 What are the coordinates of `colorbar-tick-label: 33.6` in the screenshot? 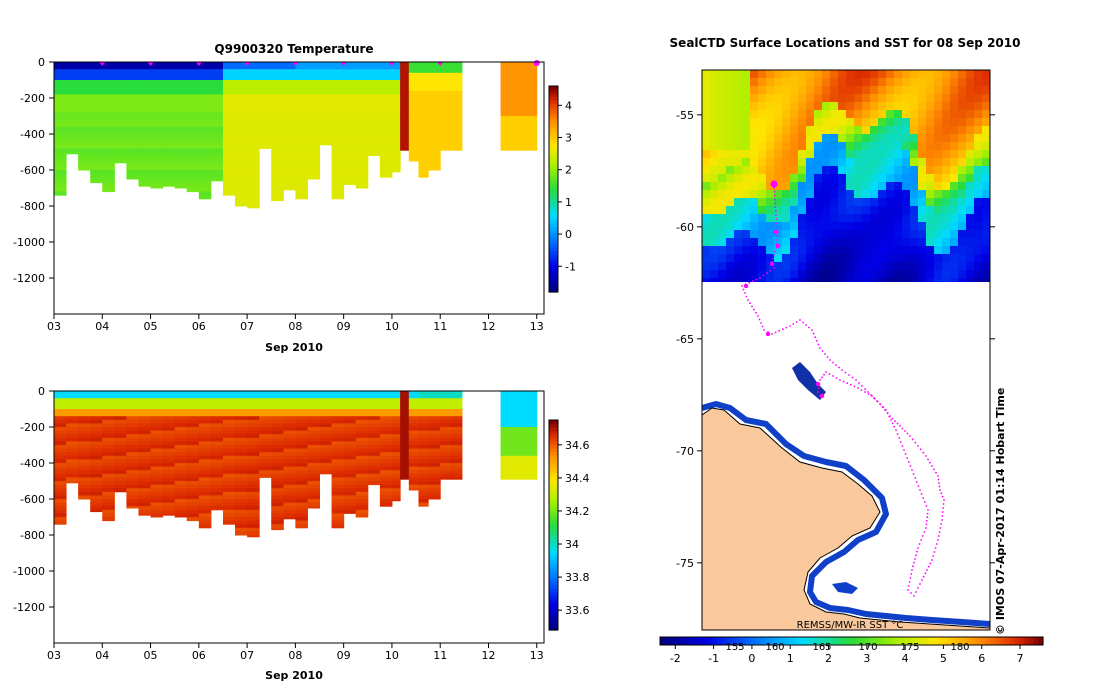 It's located at (577, 610).